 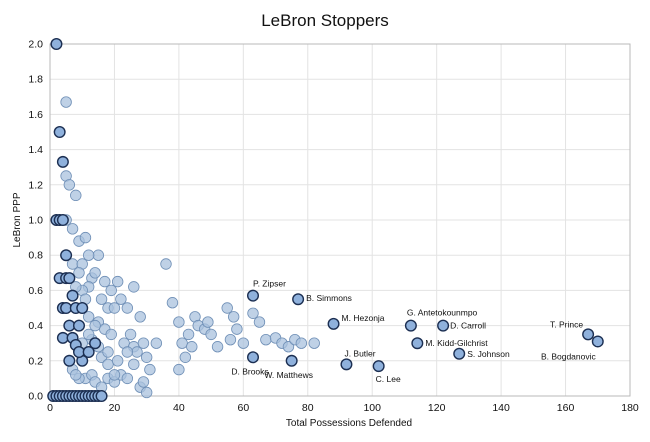 What do you see at coordinates (437, 408) in the screenshot?
I see `x-tick-label: 120` at bounding box center [437, 408].